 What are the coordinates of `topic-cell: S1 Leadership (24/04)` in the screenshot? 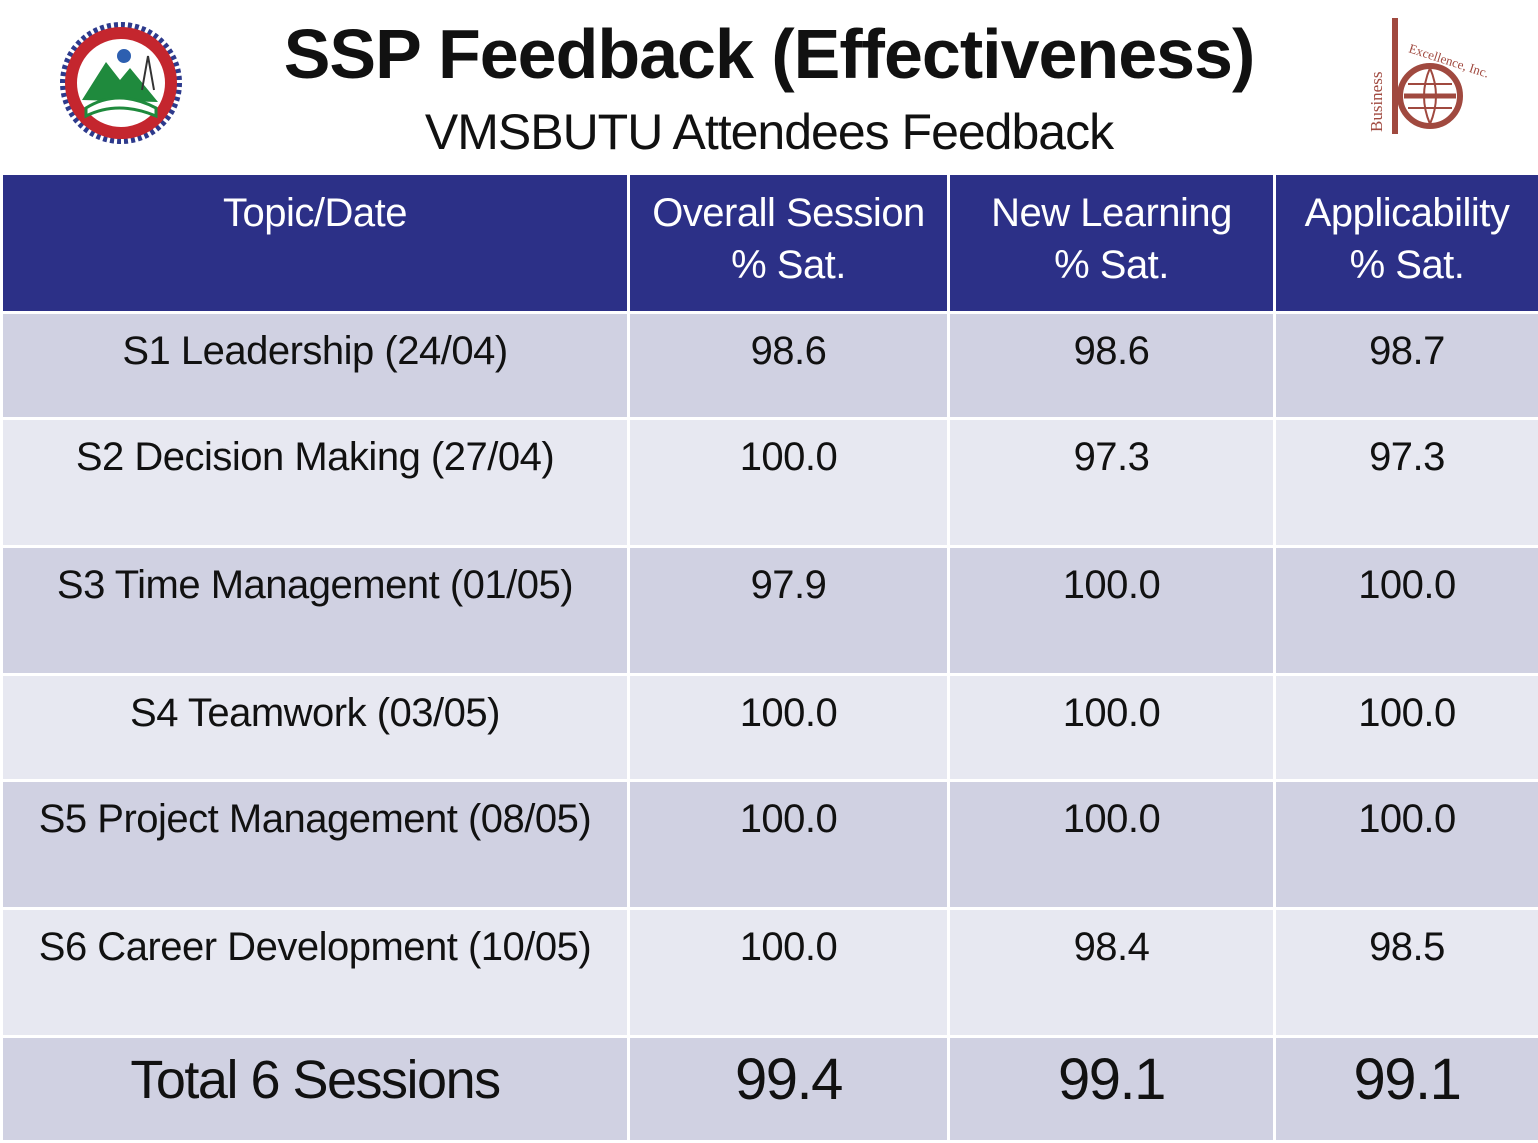 It's located at (315, 366).